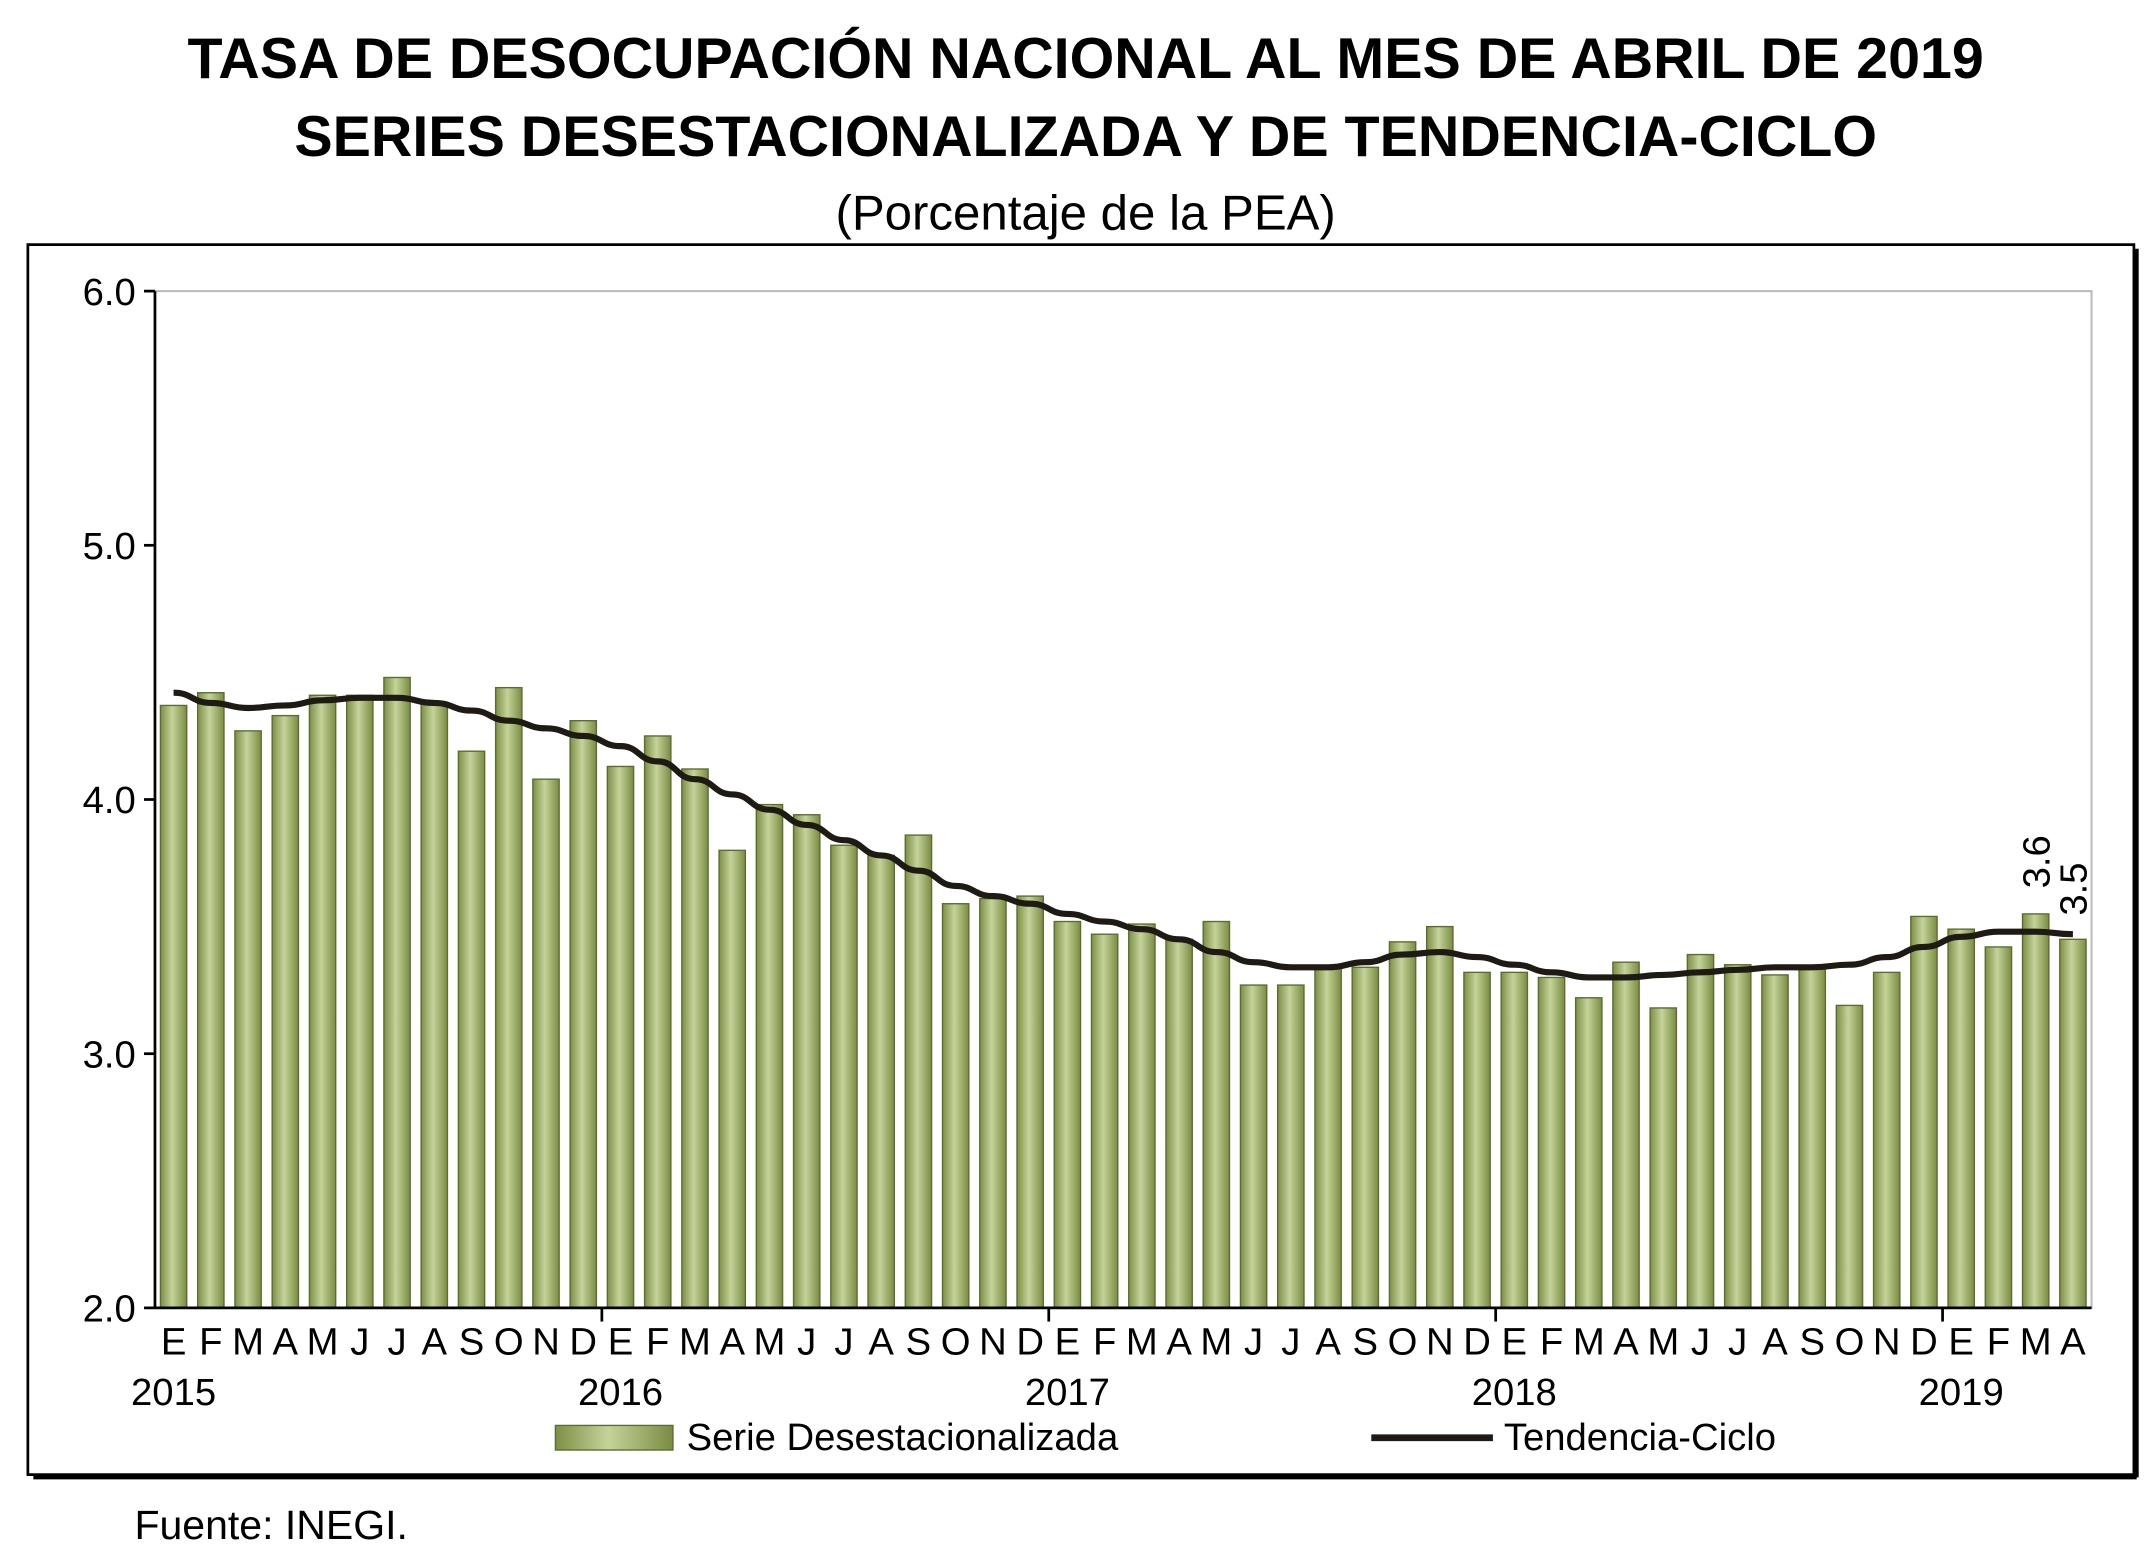 This screenshot has height=1558, width=2144. I want to click on x-year-label: 2018, so click(1514, 1392).